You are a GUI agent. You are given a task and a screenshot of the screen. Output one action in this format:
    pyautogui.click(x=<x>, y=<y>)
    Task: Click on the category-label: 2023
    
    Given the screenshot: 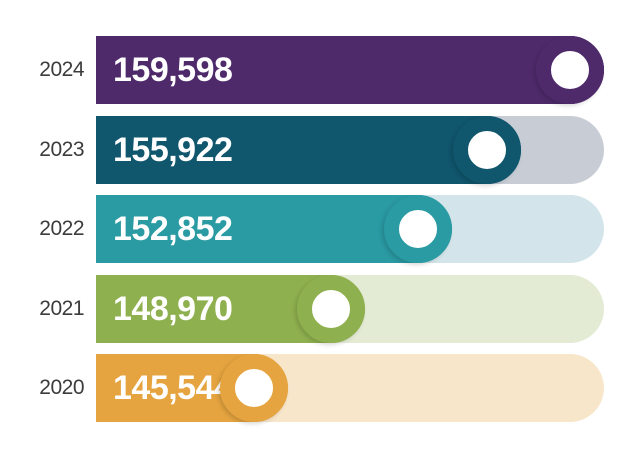 What is the action you would take?
    pyautogui.click(x=61, y=149)
    